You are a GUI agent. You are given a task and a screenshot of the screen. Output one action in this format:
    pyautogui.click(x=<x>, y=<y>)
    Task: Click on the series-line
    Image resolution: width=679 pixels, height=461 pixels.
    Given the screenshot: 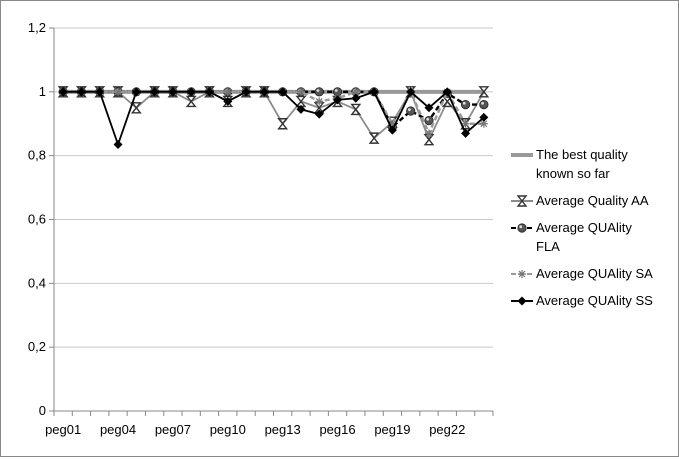 What is the action you would take?
    pyautogui.click(x=274, y=118)
    